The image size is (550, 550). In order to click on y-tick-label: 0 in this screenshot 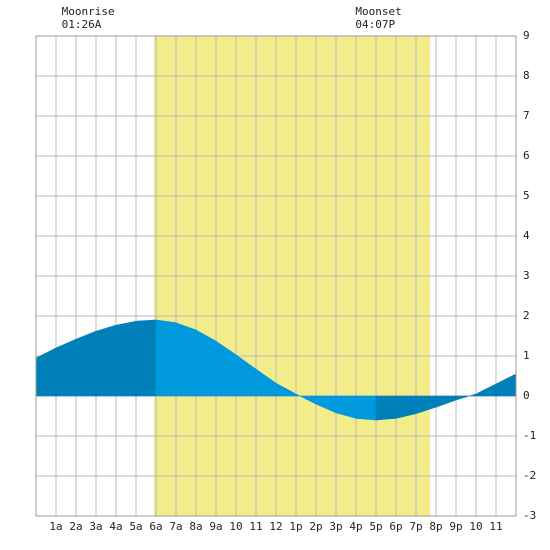, I will do `click(526, 395)`.